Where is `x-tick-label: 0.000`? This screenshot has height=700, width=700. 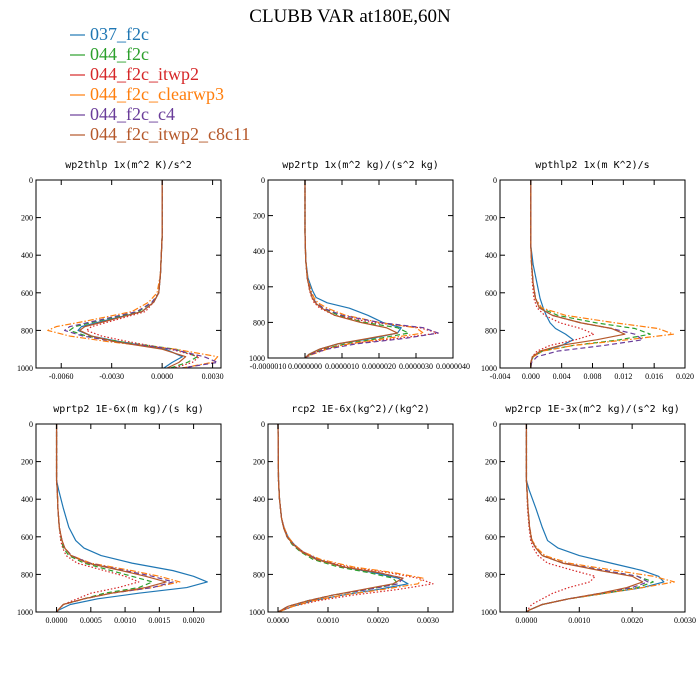
x-tick-label: 0.000 is located at coordinates (531, 376).